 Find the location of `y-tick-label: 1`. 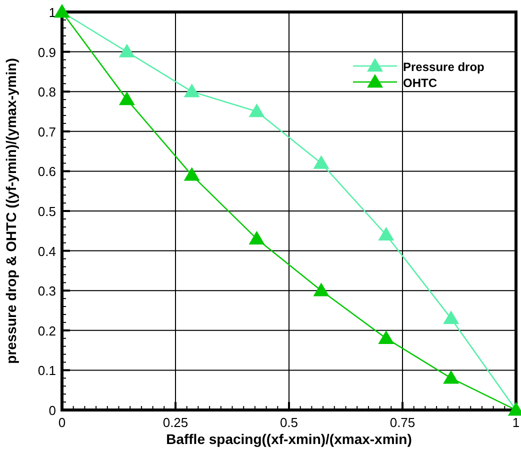

y-tick-label: 1 is located at coordinates (52, 12).